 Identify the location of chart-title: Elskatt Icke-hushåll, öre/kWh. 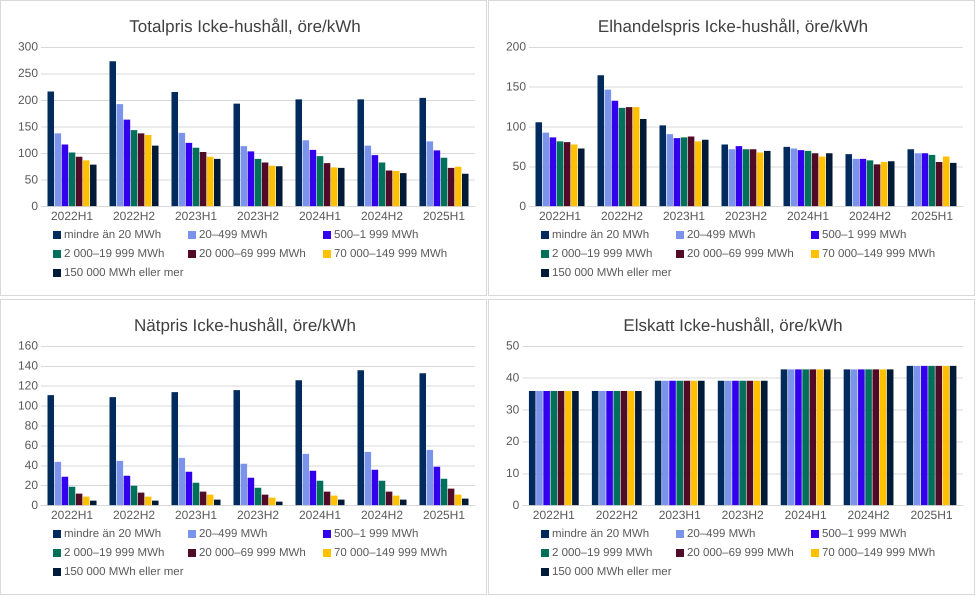
(733, 325).